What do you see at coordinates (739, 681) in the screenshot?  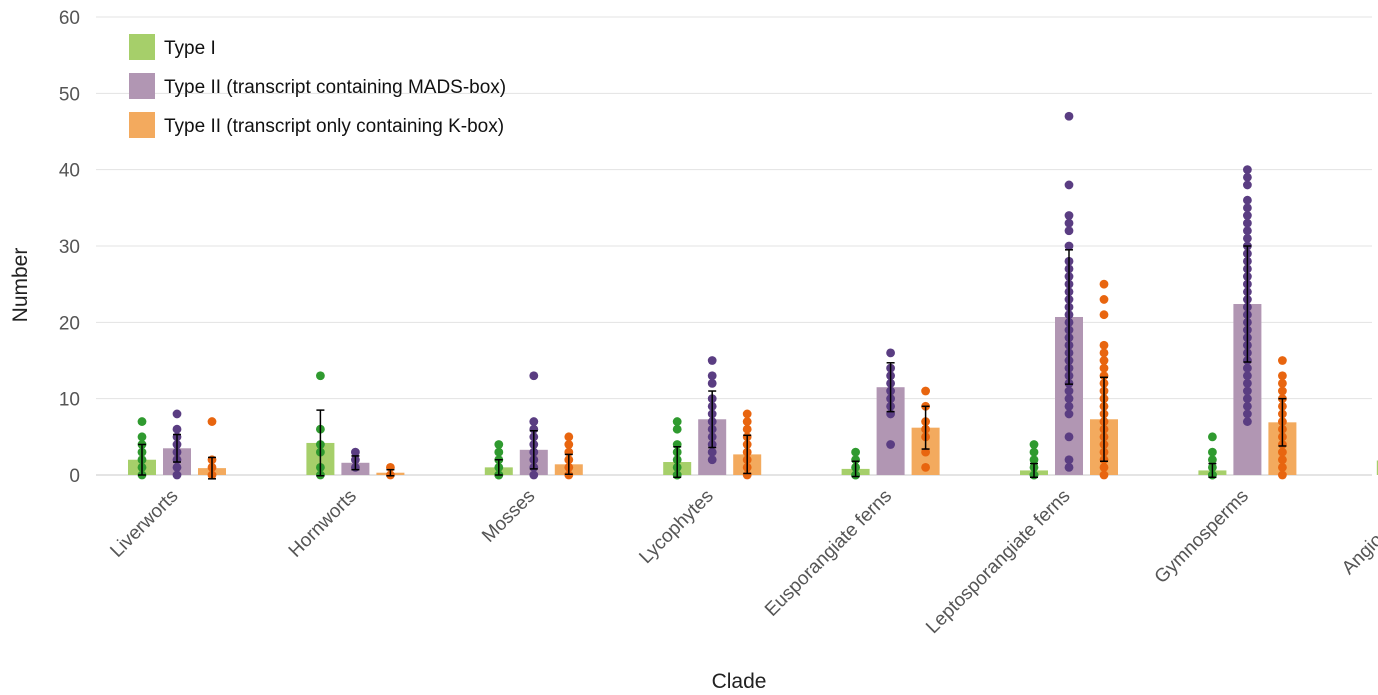 I see `x-axis-title: Clade` at bounding box center [739, 681].